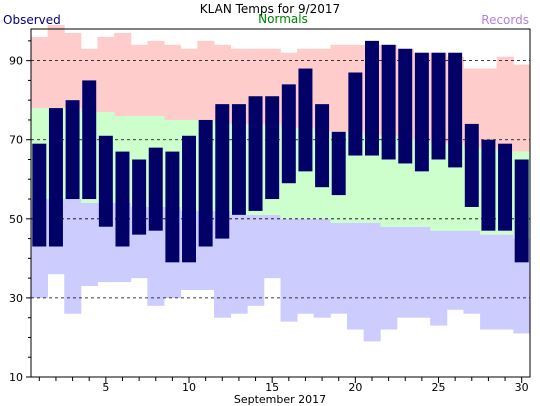 This screenshot has width=540, height=406. What do you see at coordinates (280, 399) in the screenshot?
I see `x-axis-label: September 2017` at bounding box center [280, 399].